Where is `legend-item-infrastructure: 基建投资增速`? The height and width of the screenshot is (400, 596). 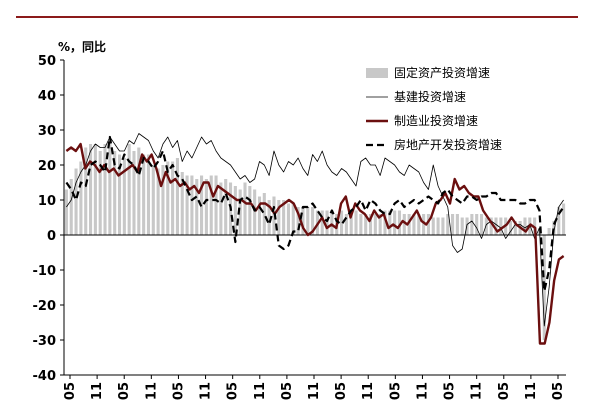
legend-item-infrastructure: 基建投资增速 is located at coordinates (416, 96).